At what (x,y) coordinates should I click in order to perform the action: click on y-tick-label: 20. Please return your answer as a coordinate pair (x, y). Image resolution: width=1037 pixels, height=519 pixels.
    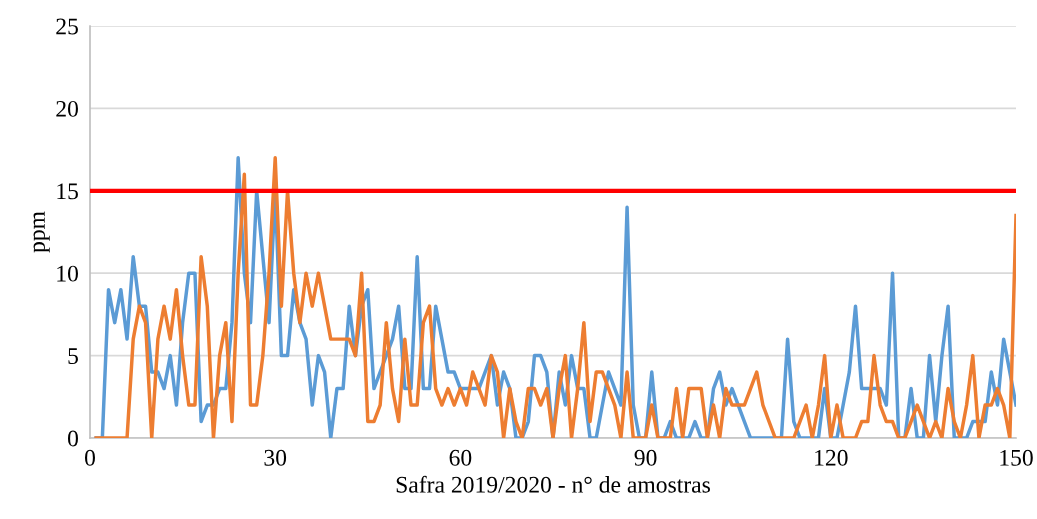
    Looking at the image, I should click on (67, 108).